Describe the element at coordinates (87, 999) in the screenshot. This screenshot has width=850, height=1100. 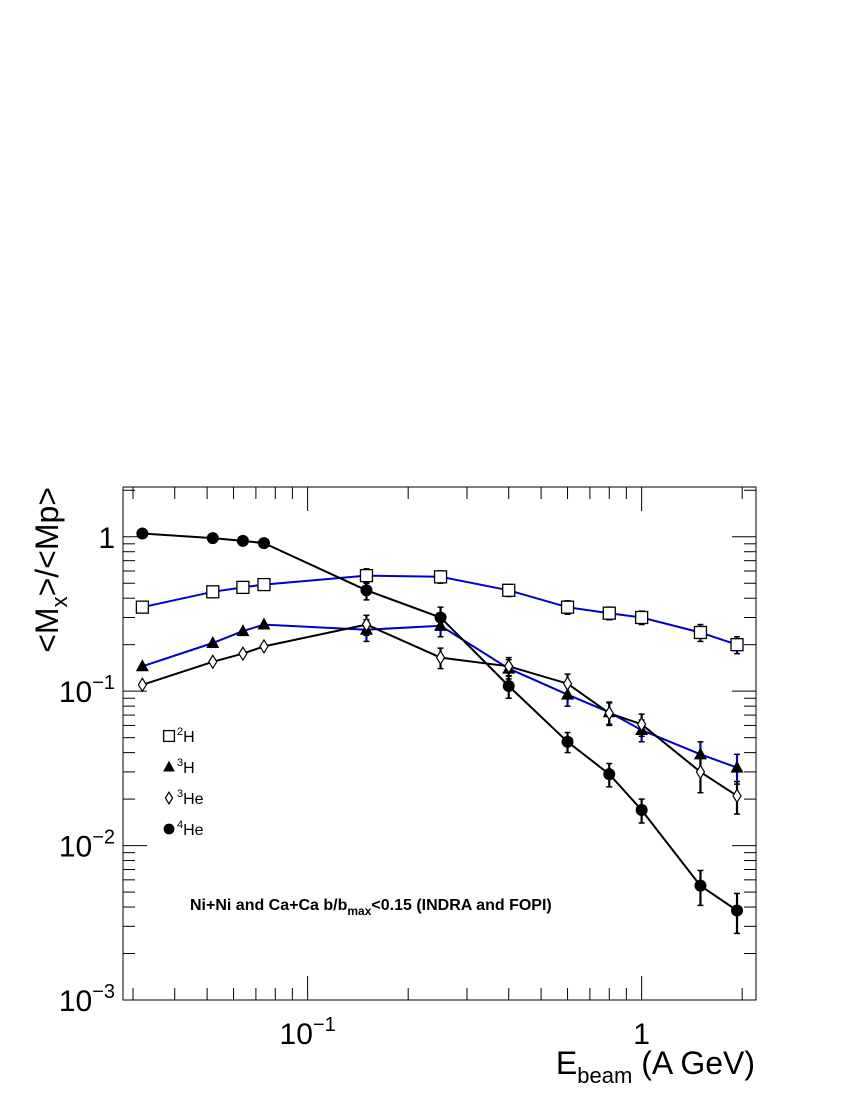
I see `y-tick-label: 10⁻³` at that location.